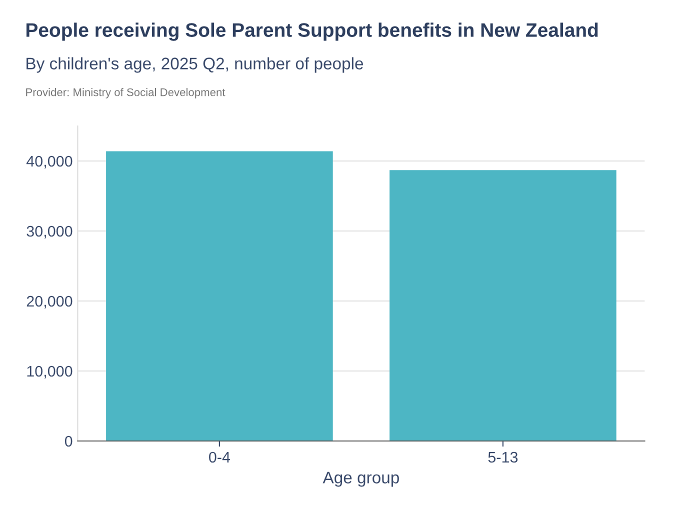 Image resolution: width=700 pixels, height=525 pixels. Describe the element at coordinates (219, 457) in the screenshot. I see `x-tick-label: 0-4` at that location.